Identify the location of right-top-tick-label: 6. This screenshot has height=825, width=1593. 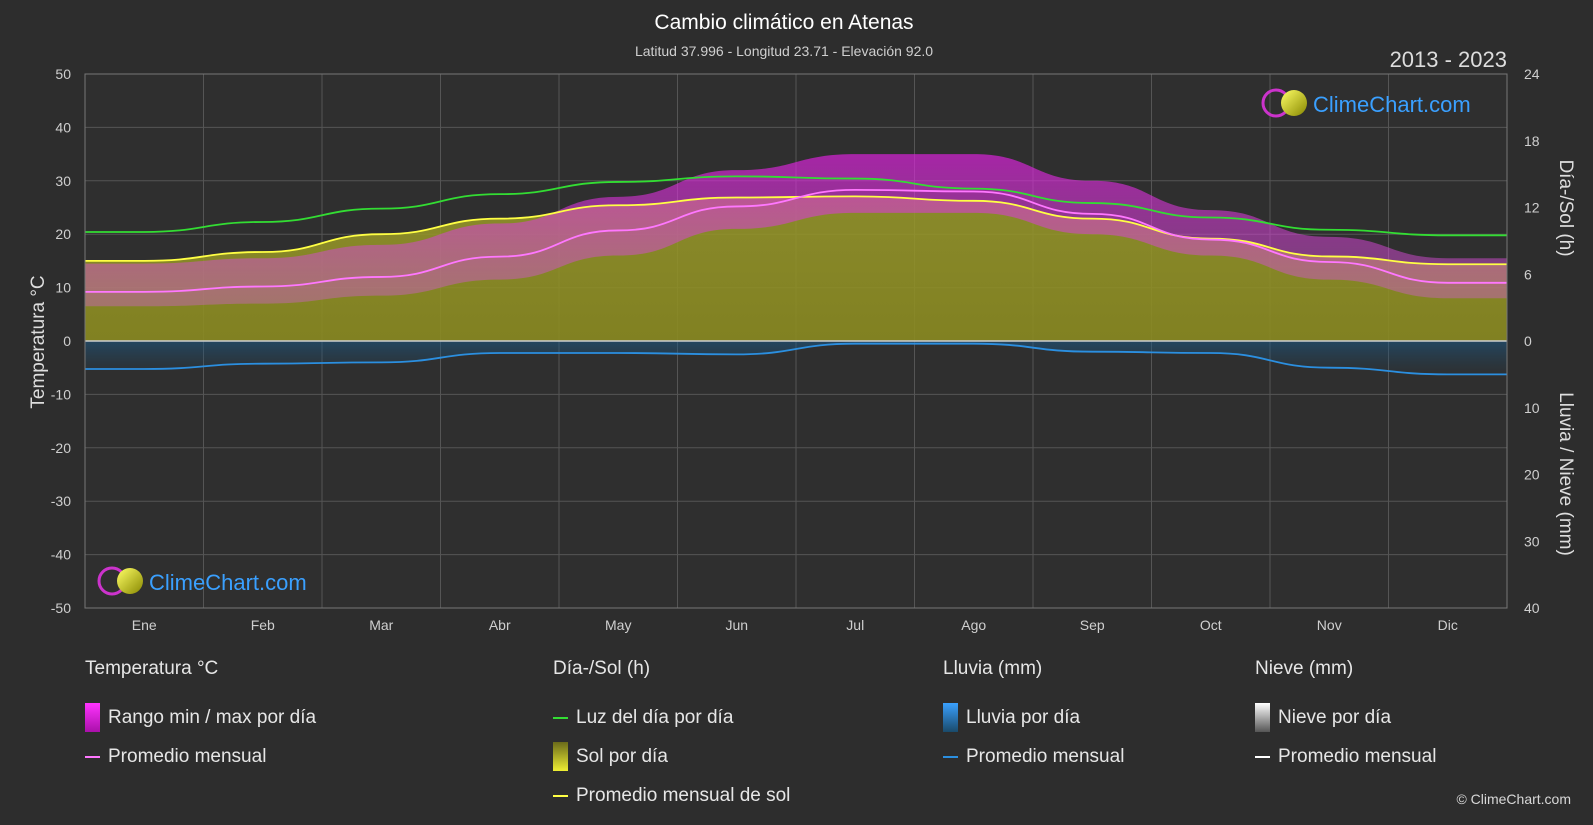
(1528, 274).